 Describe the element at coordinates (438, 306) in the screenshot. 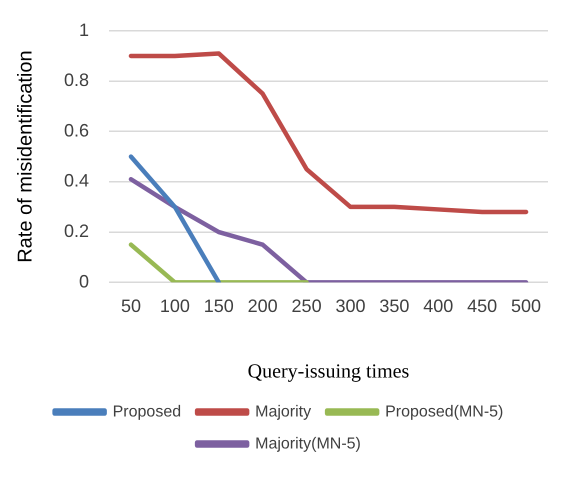

I see `x-tick-label: 400` at that location.